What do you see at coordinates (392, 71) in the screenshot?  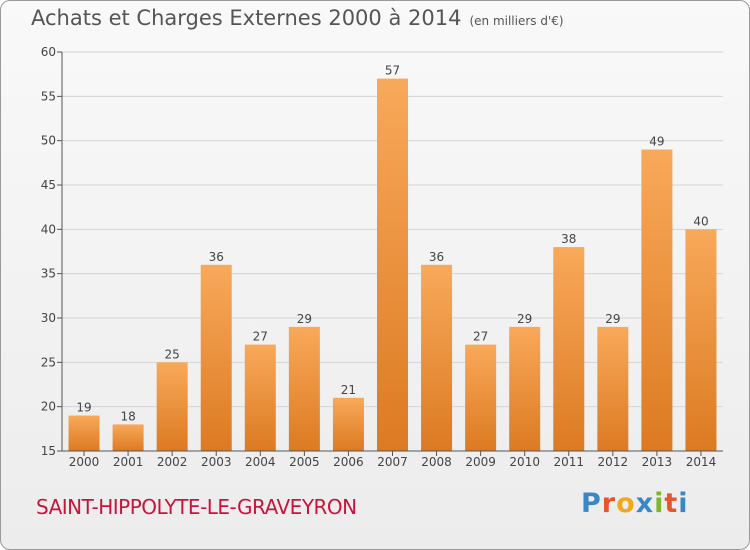 I see `data-label: 57` at bounding box center [392, 71].